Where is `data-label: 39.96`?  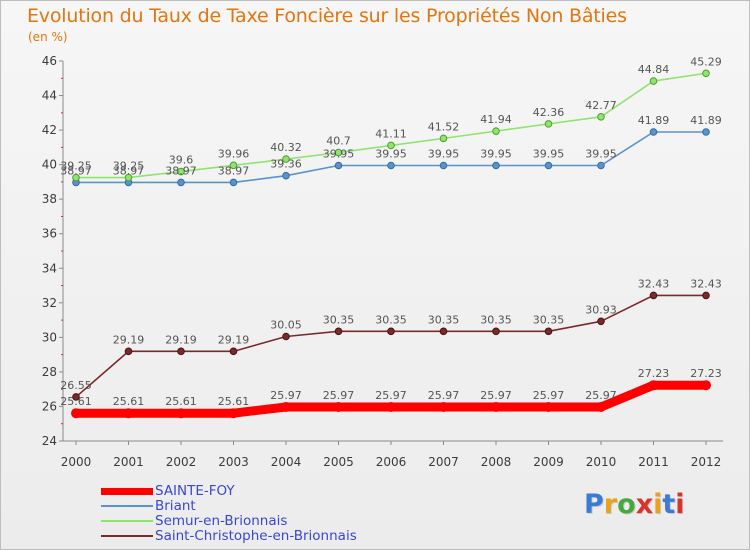
data-label: 39.96 is located at coordinates (234, 153).